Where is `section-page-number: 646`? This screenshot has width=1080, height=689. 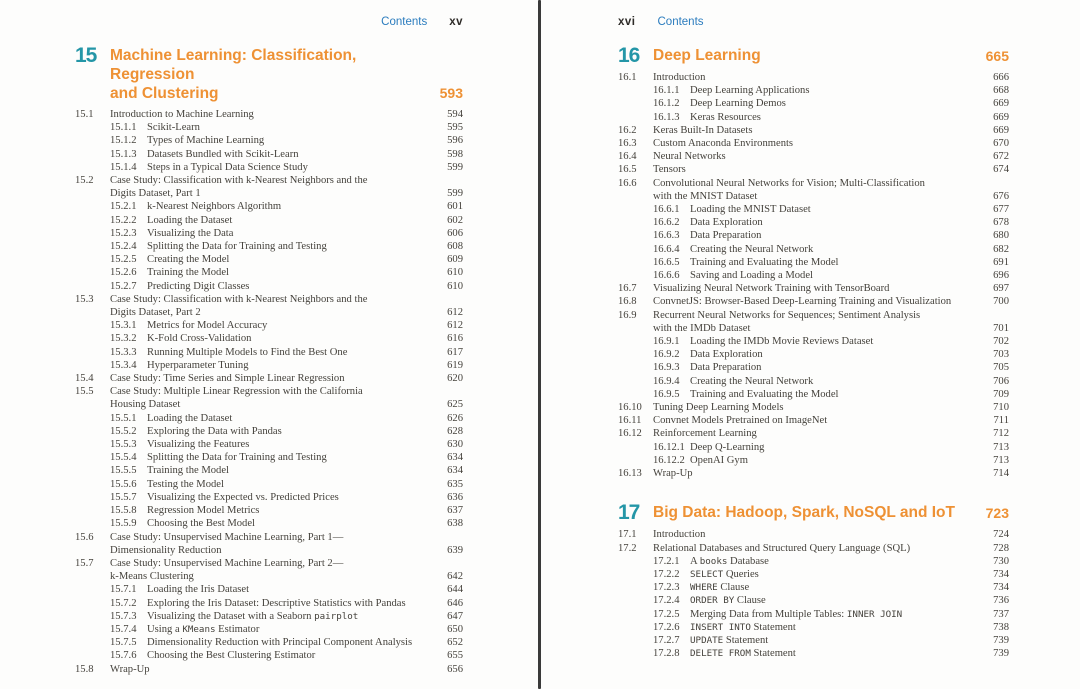
section-page-number: 646 is located at coordinates (455, 603).